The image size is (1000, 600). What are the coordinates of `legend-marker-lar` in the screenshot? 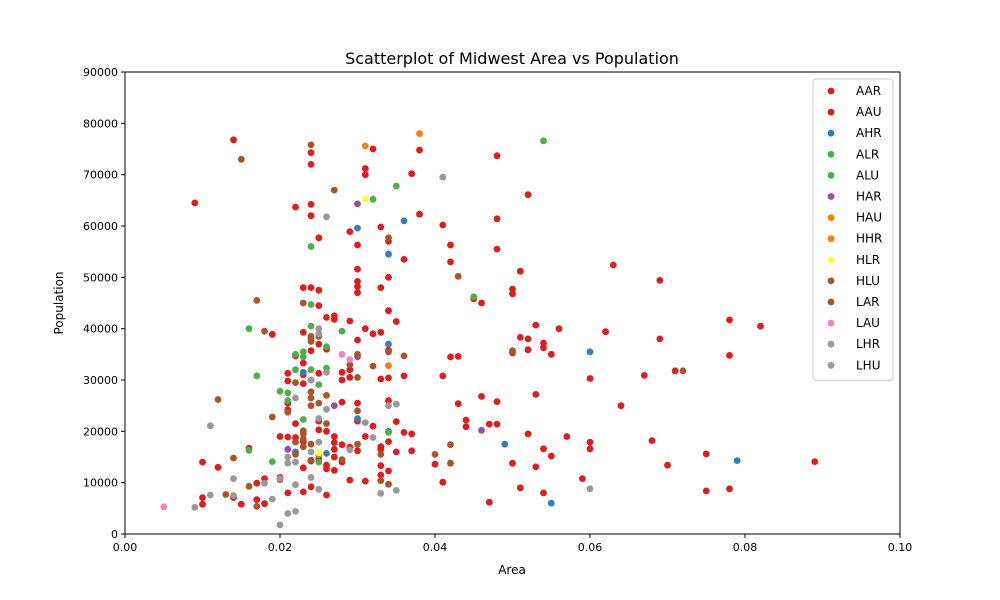 It's located at (831, 302).